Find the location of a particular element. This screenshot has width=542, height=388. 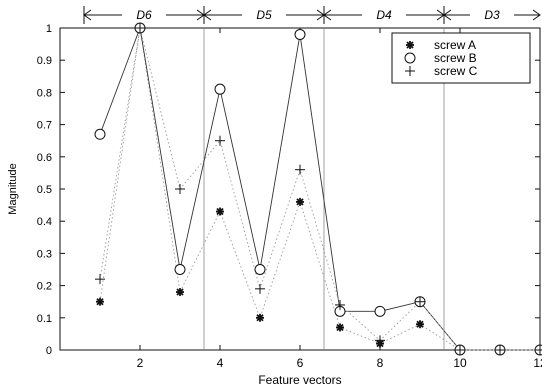

y-axis-label: Magnitude is located at coordinates (13, 188).